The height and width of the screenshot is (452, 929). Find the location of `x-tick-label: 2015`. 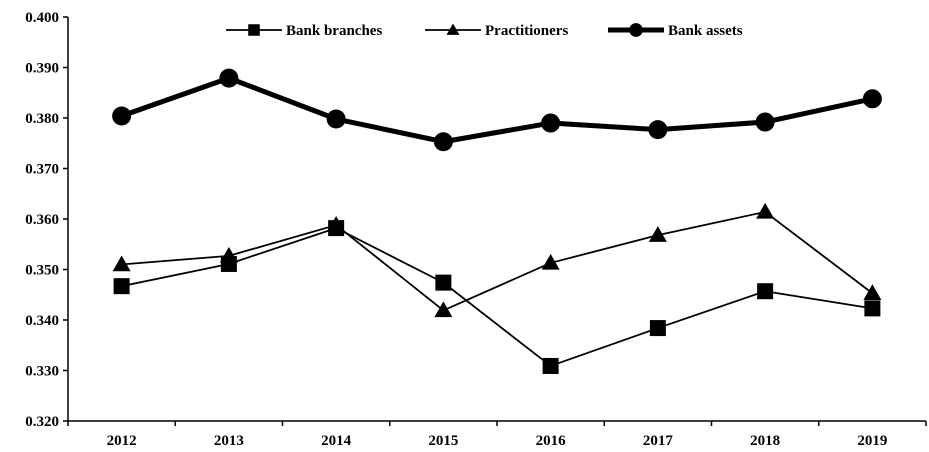

x-tick-label: 2015 is located at coordinates (443, 441).